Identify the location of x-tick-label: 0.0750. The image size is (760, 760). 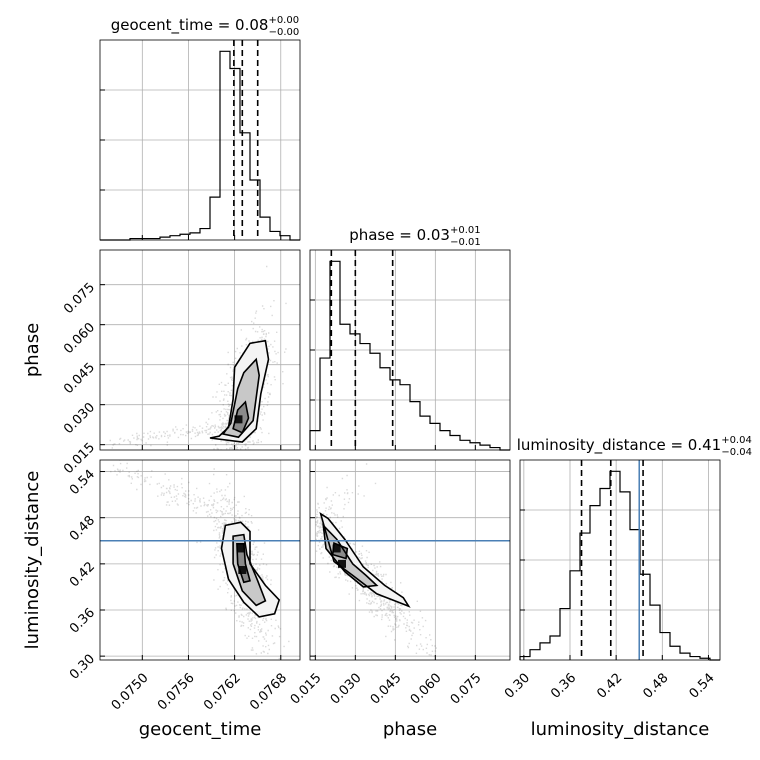
(130, 692).